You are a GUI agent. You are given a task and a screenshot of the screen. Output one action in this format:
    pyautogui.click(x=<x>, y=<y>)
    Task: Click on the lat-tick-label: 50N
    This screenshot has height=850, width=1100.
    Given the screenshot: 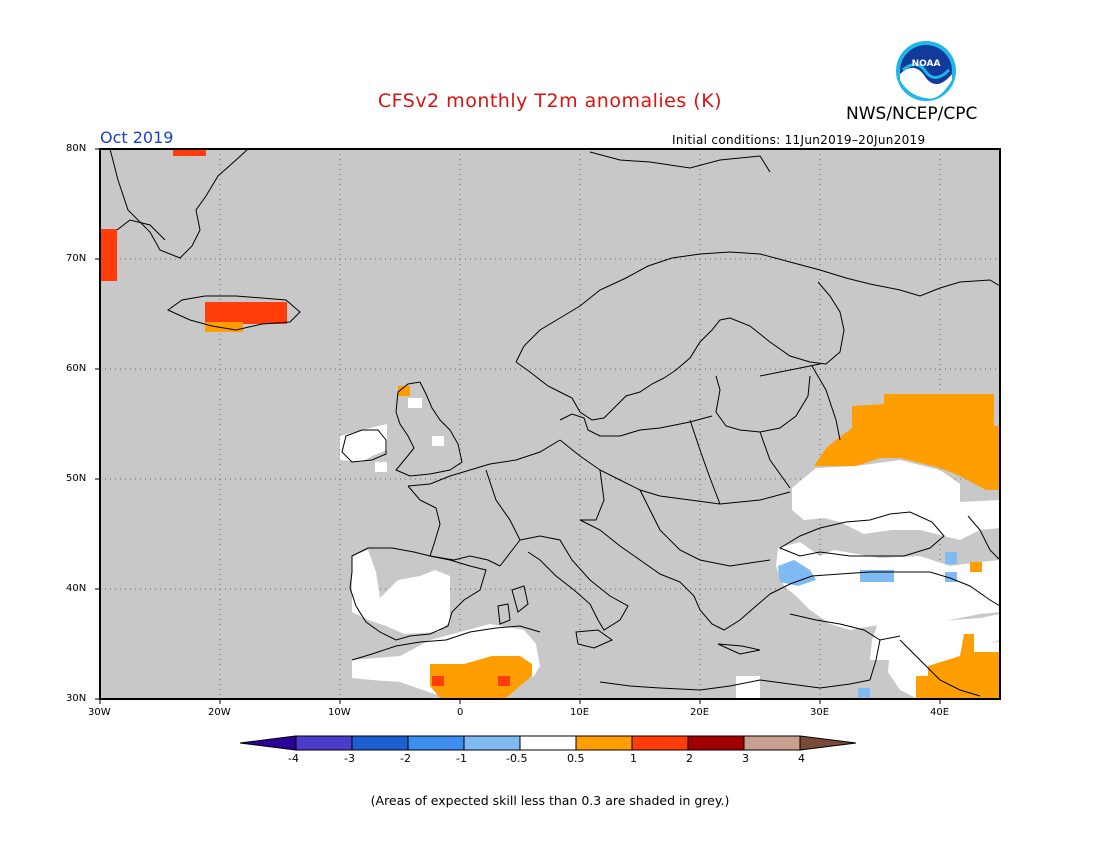 What is the action you would take?
    pyautogui.click(x=76, y=478)
    